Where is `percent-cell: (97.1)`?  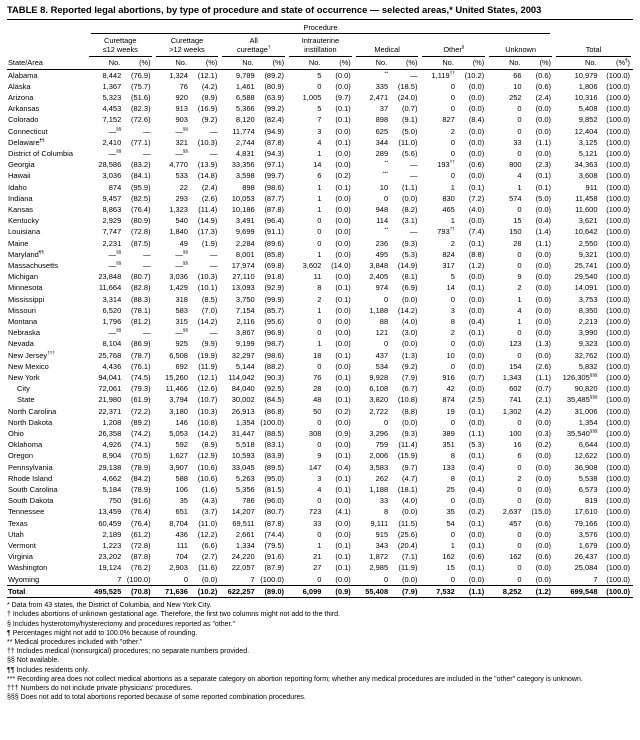 percent-cell: (97.1) is located at coordinates (274, 165).